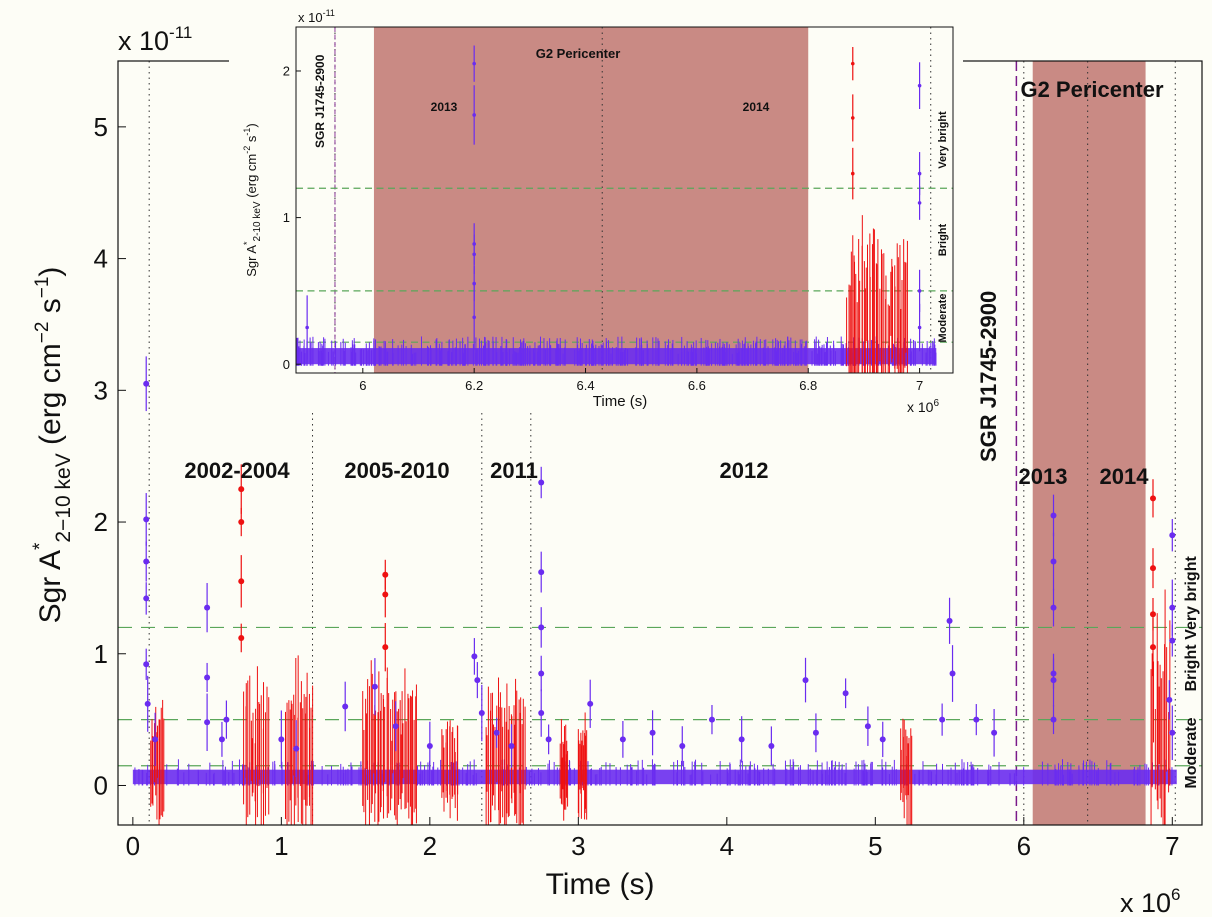 This screenshot has width=1212, height=917. What do you see at coordinates (444, 107) in the screenshot?
I see `inset-year-label-2013: 2013` at bounding box center [444, 107].